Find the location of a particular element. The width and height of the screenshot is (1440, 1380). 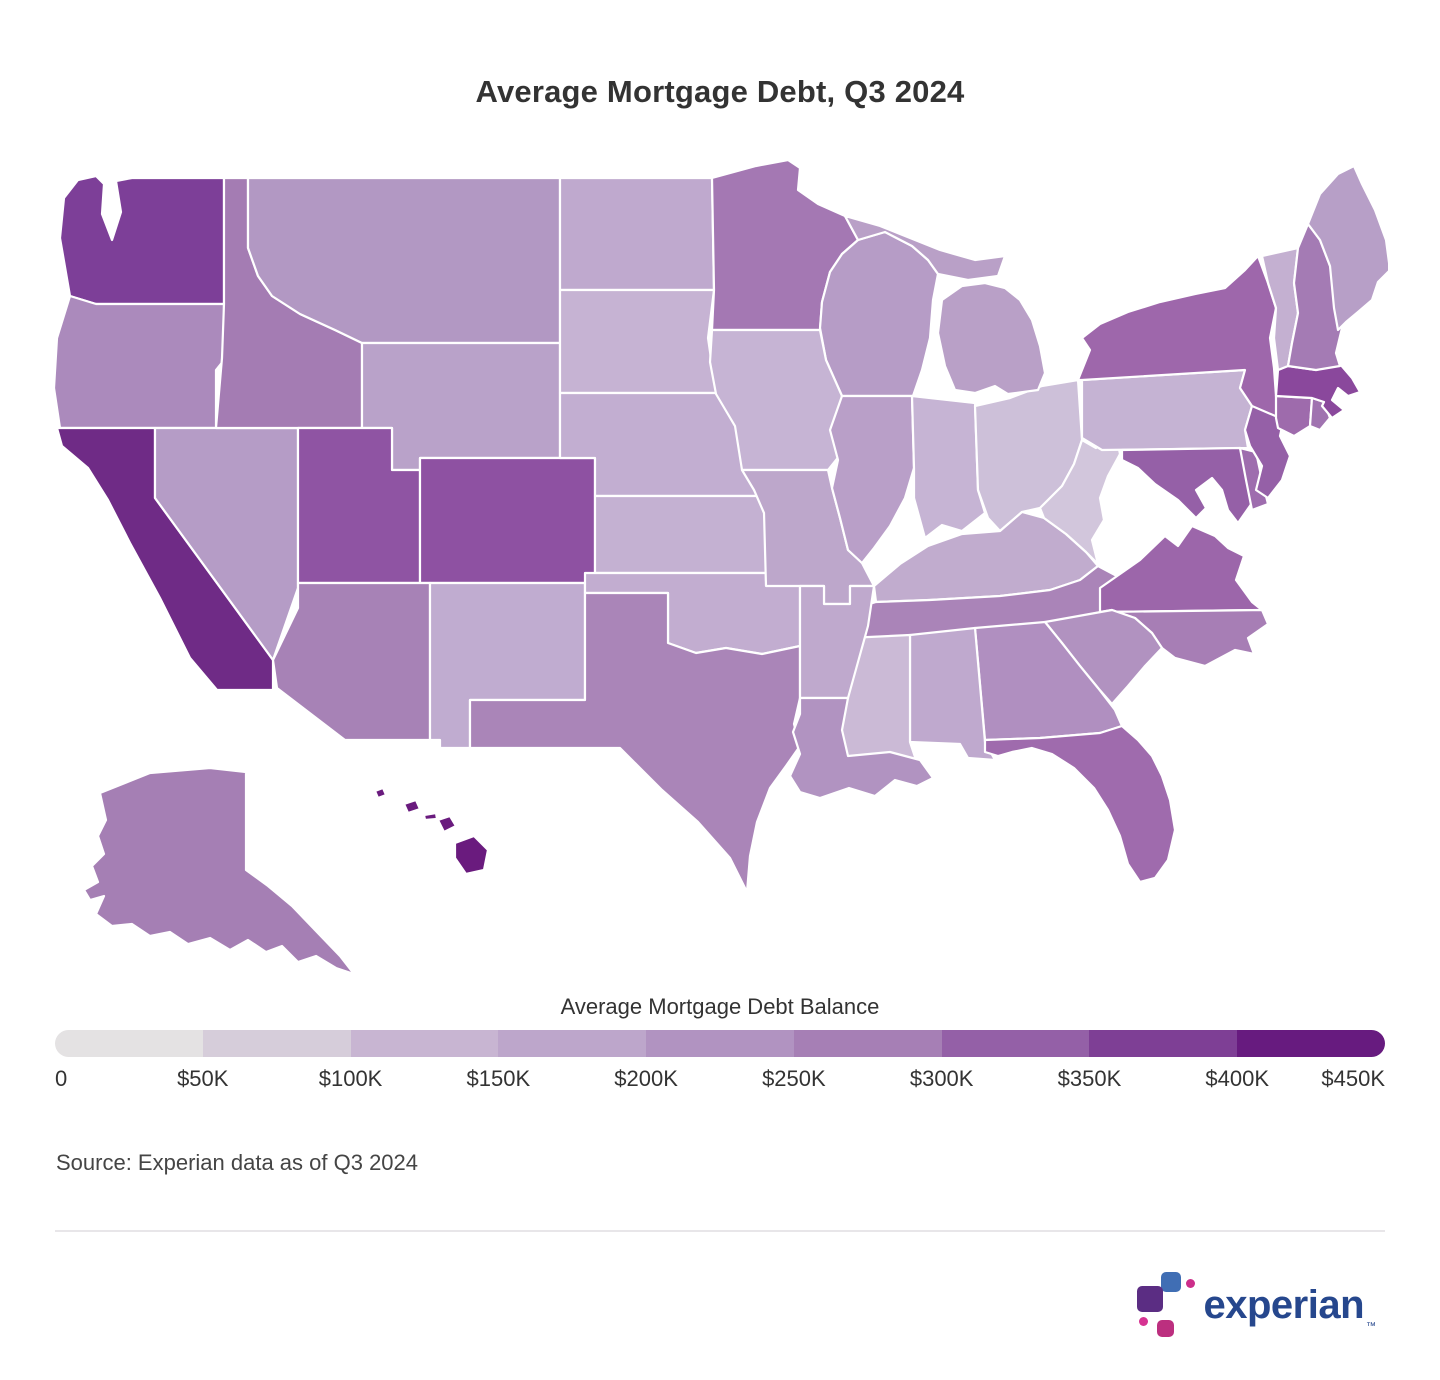

state-new-york is located at coordinates (1203, 340).